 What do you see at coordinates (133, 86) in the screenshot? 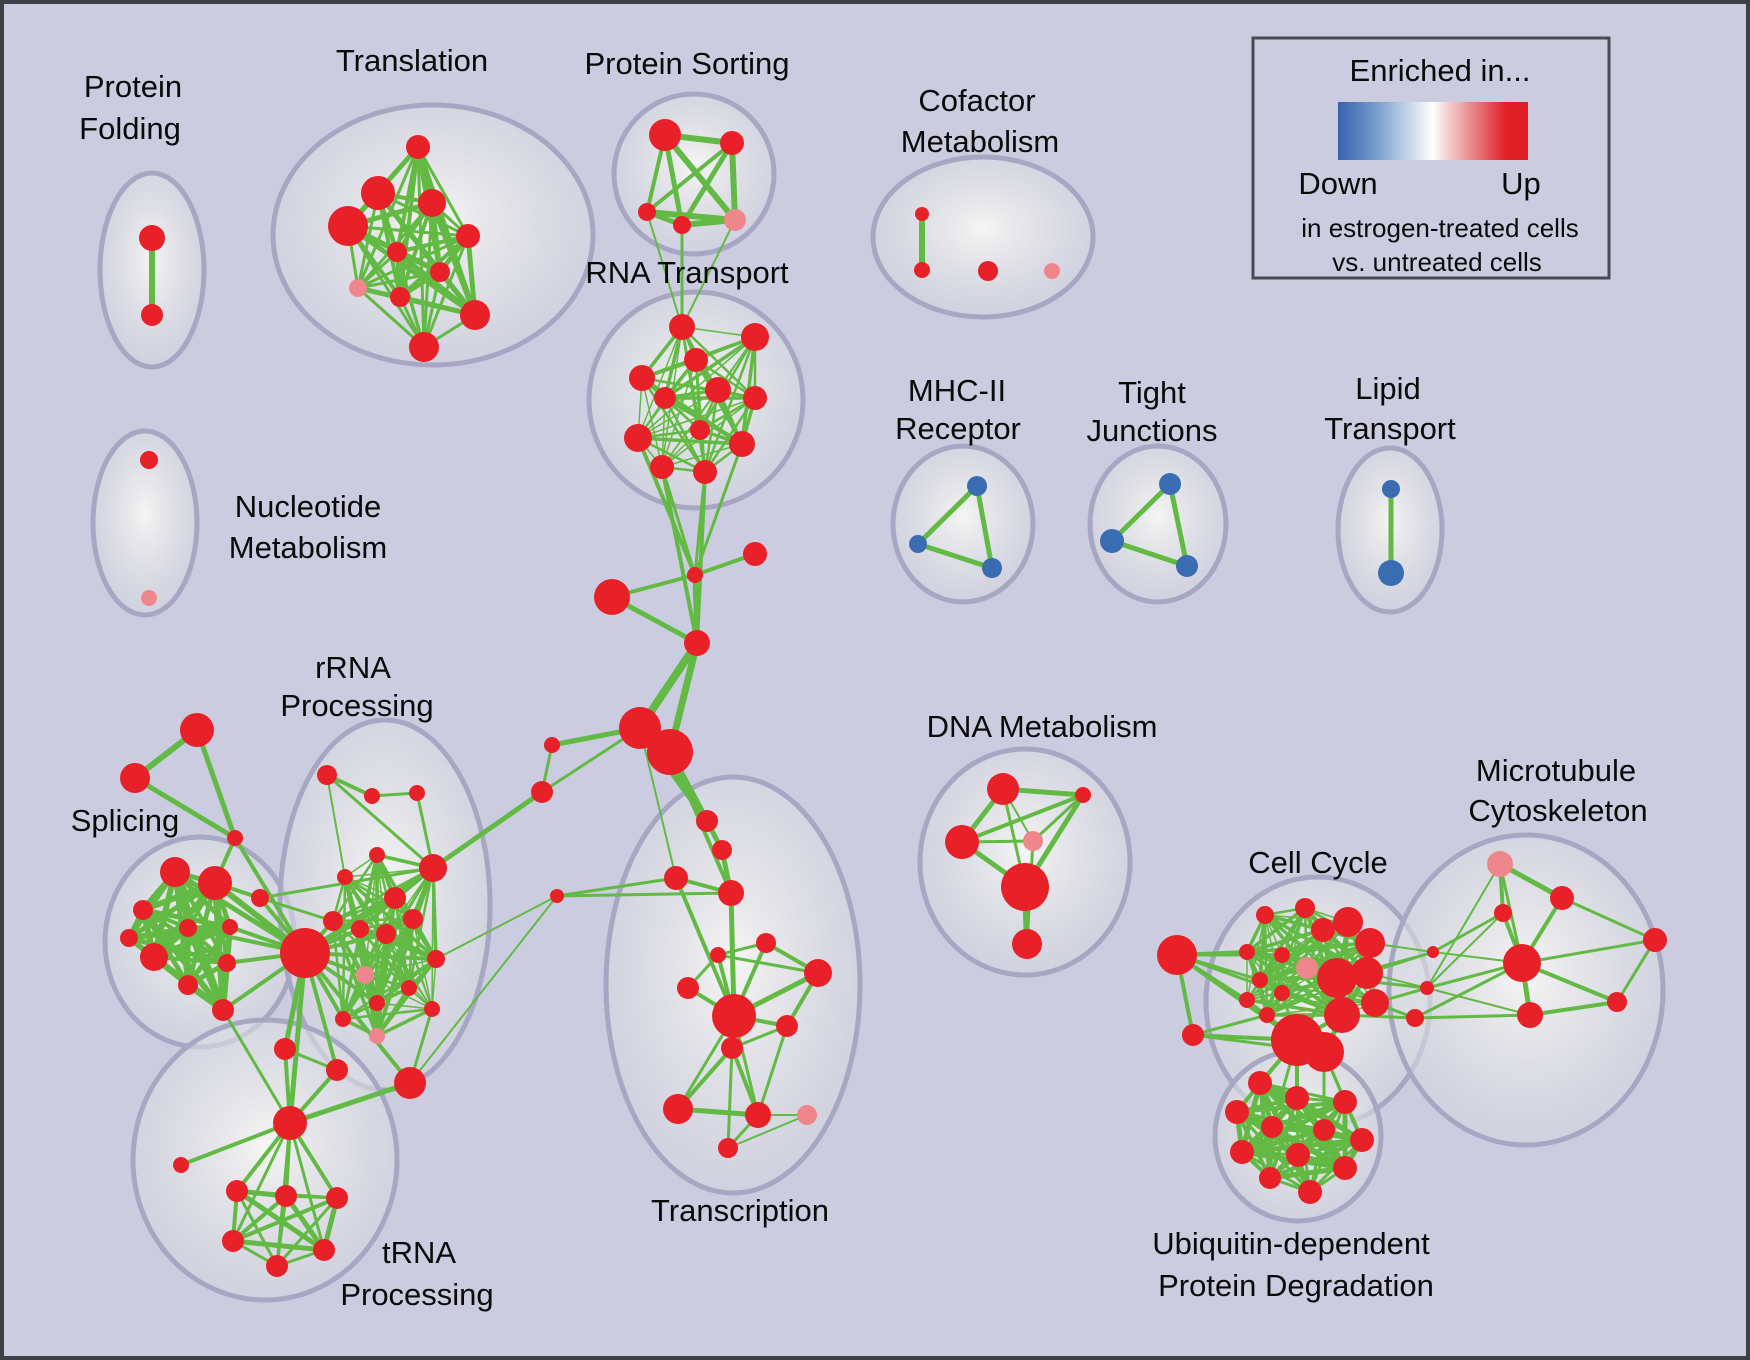
I see `cluster-label-protein-folding-0: Protein` at bounding box center [133, 86].